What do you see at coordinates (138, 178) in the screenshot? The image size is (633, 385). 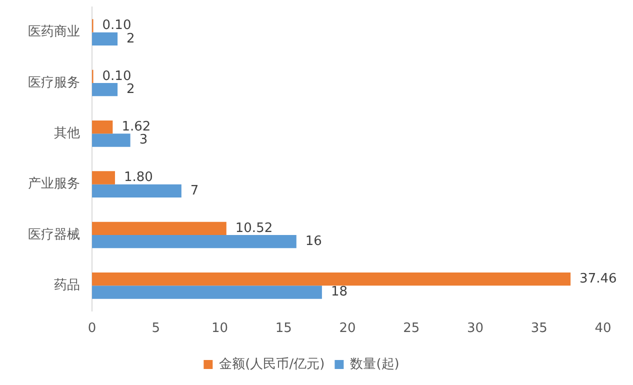 I see `data-label: 1.80` at bounding box center [138, 178].